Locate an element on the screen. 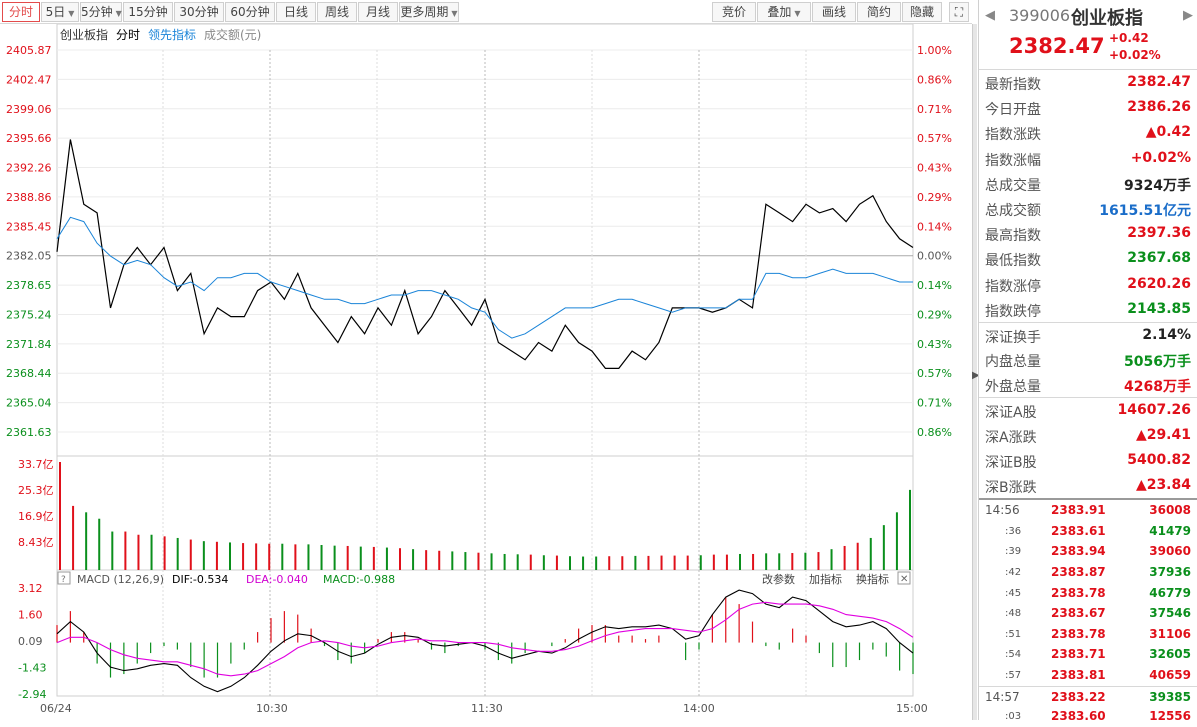 Image resolution: width=1197 pixels, height=727 pixels. dea-line is located at coordinates (485, 639).